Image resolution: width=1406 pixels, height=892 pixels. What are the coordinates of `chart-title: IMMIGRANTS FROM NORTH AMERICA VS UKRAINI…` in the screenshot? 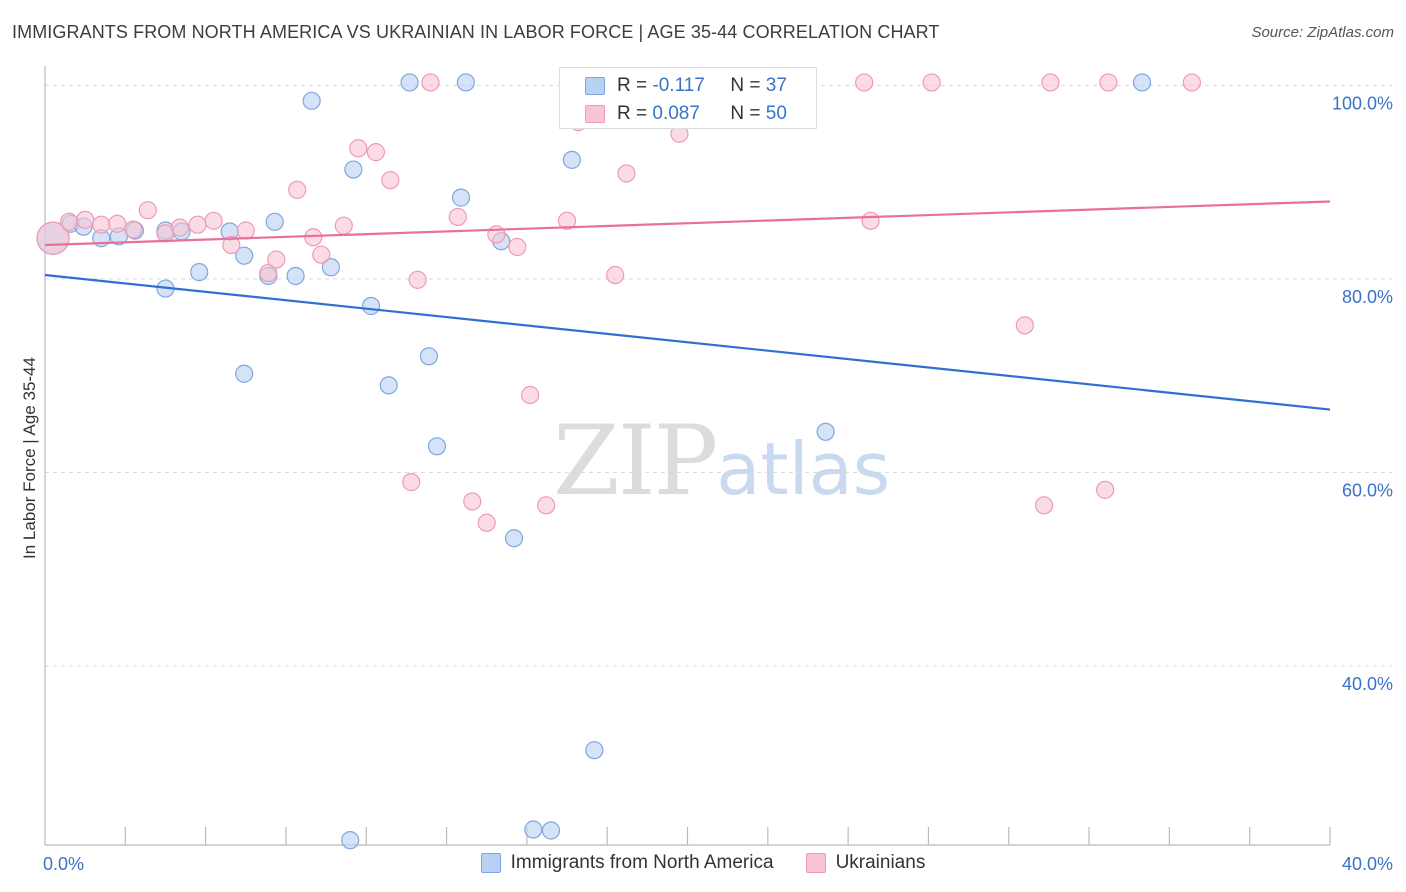 It's located at (476, 32).